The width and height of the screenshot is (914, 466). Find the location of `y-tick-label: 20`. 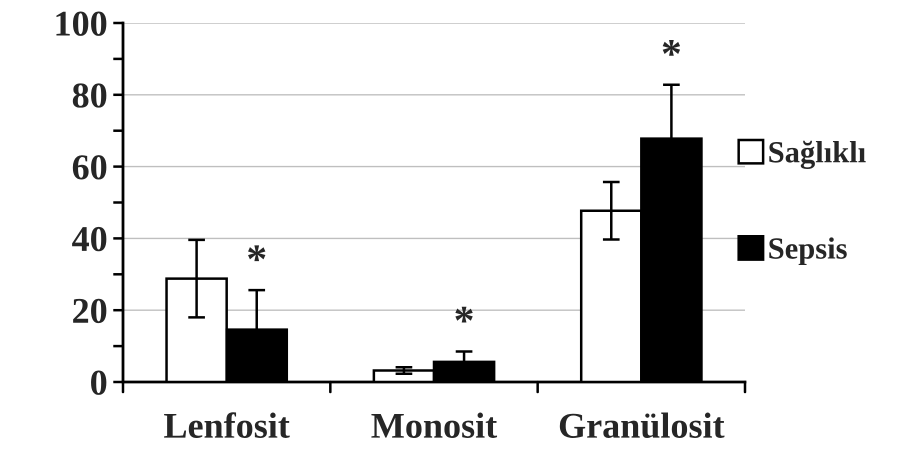

y-tick-label: 20 is located at coordinates (89, 311).